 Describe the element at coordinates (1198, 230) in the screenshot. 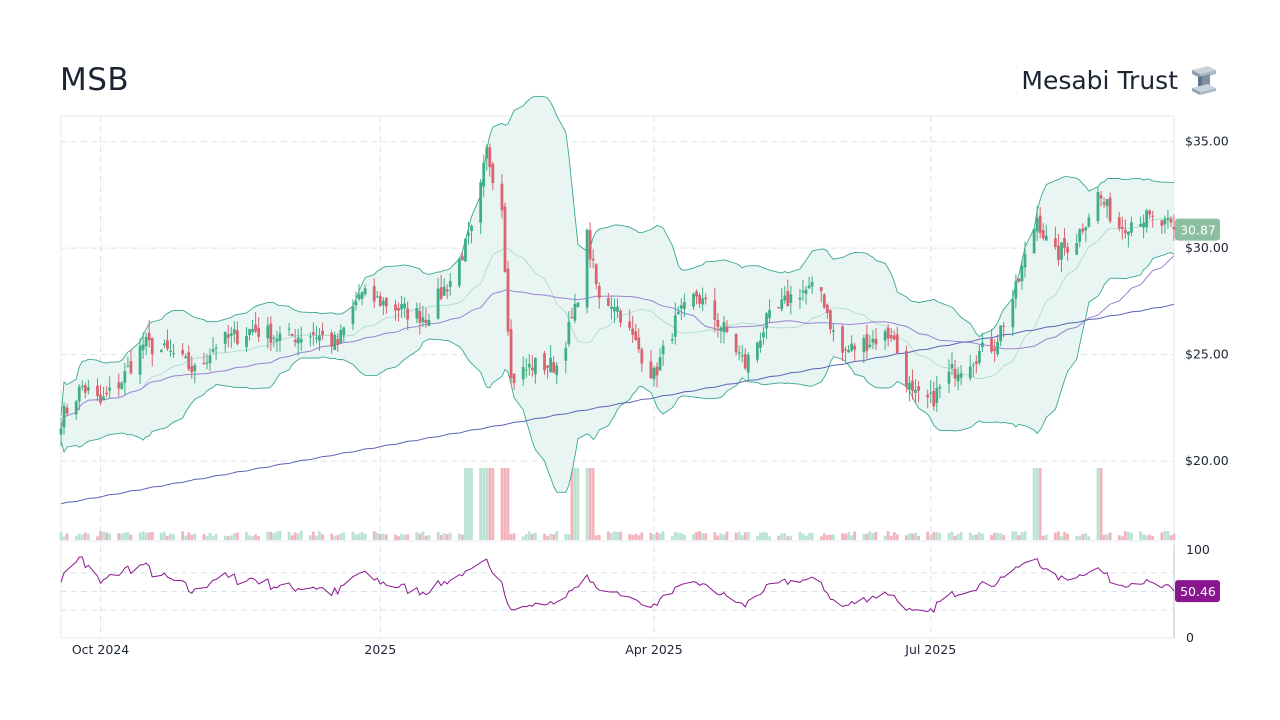

I see `last-price-label: 30.87` at that location.